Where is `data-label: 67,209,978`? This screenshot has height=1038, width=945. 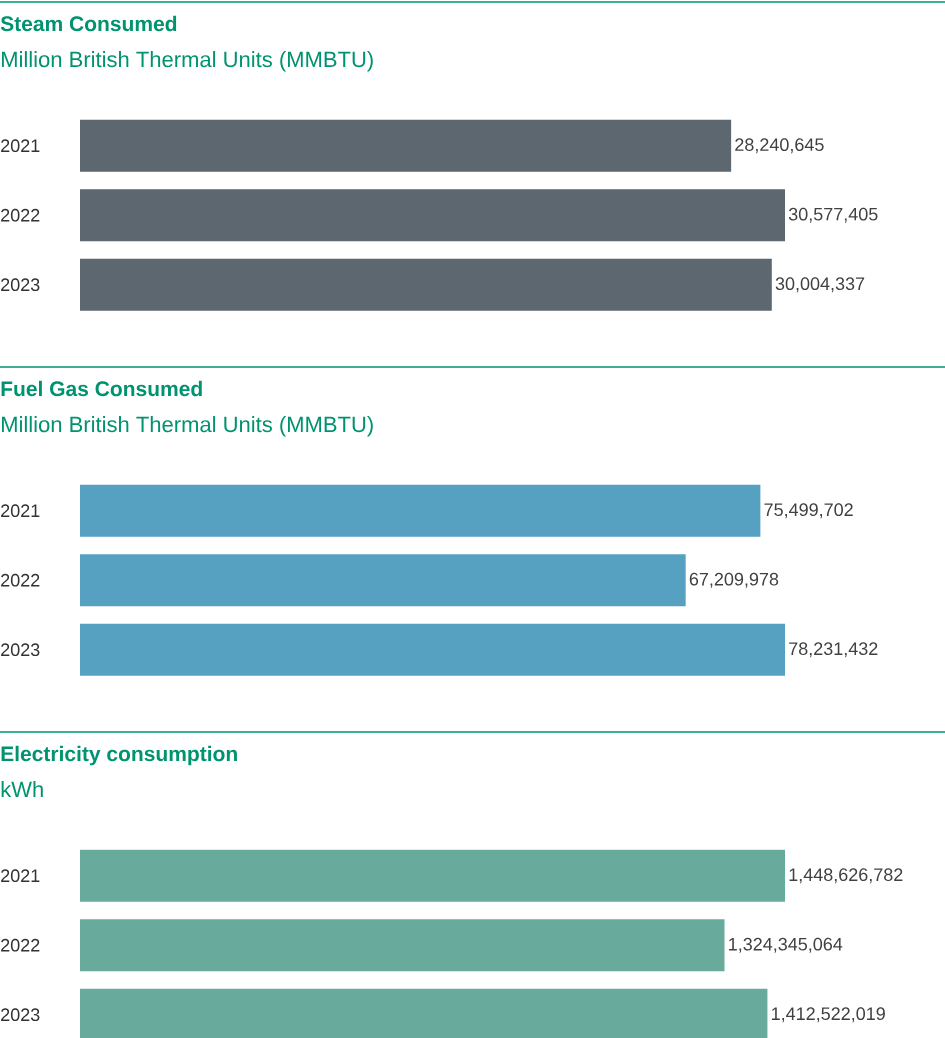 data-label: 67,209,978 is located at coordinates (734, 580).